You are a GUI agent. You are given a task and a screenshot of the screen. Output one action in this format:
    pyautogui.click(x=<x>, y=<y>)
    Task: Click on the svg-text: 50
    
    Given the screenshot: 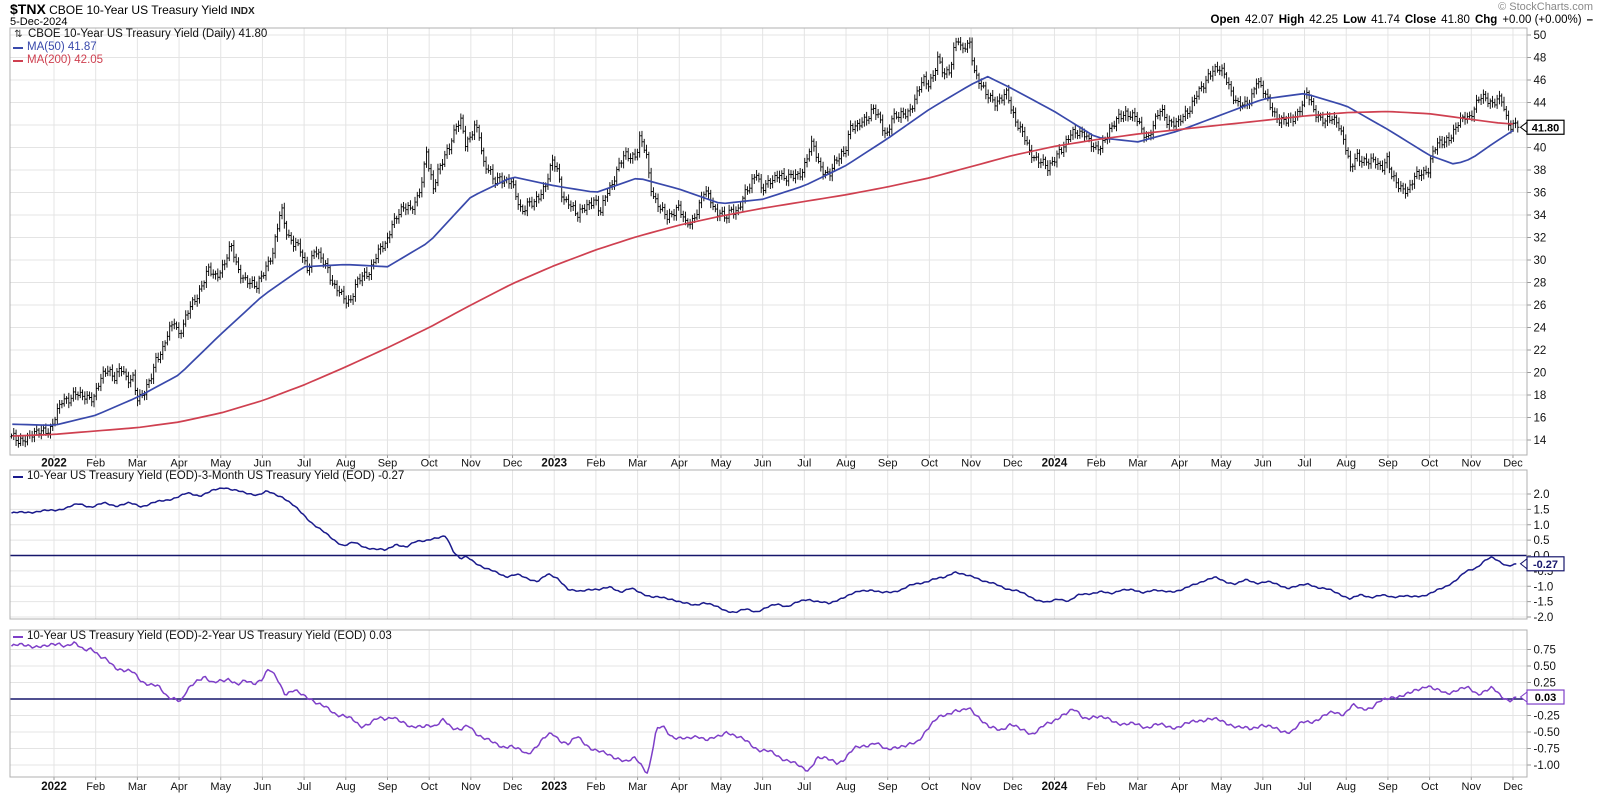 What is the action you would take?
    pyautogui.click(x=1540, y=36)
    